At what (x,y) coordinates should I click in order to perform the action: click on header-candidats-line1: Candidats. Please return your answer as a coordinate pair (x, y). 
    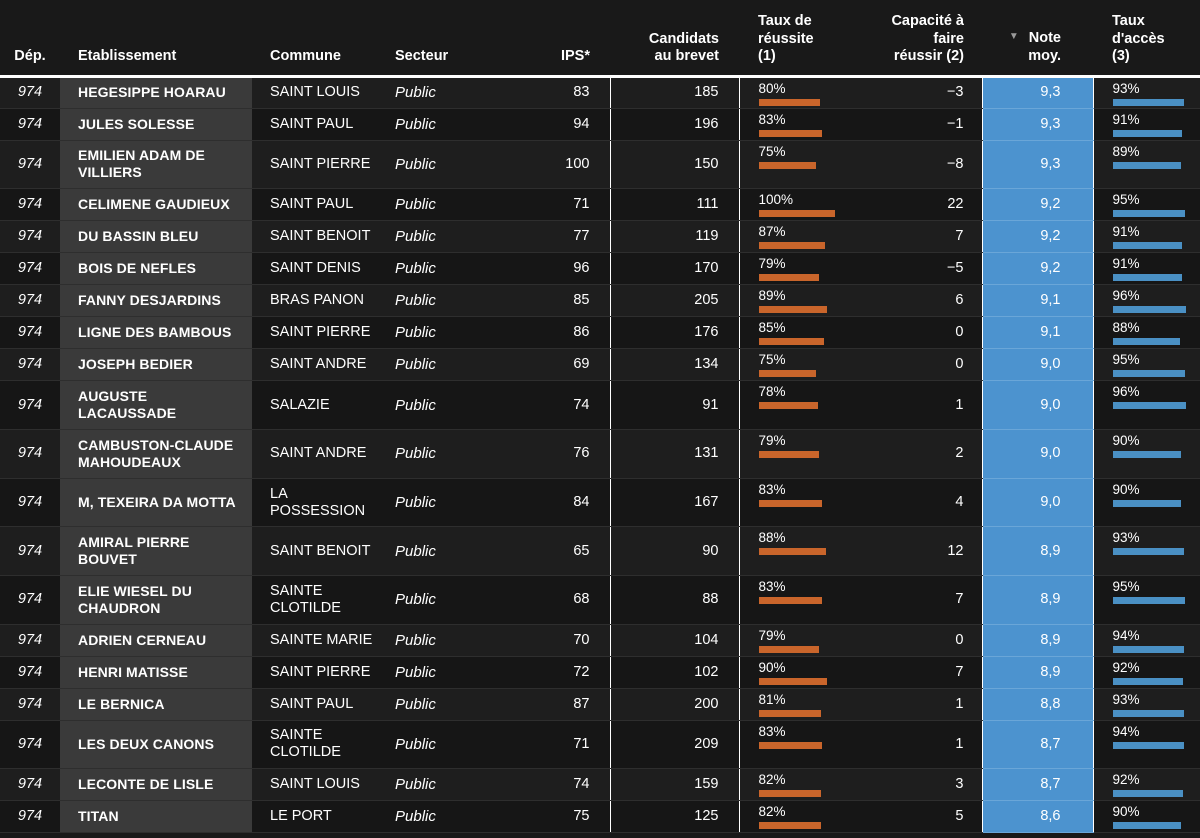
    Looking at the image, I should click on (683, 38).